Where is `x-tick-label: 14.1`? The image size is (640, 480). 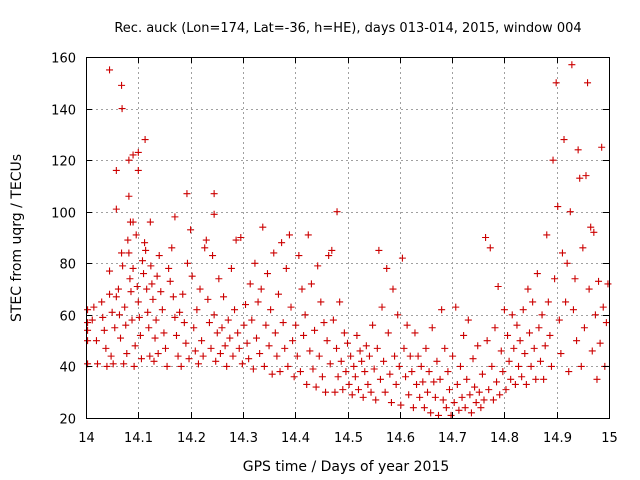 x-tick-label: 14.1 is located at coordinates (138, 438).